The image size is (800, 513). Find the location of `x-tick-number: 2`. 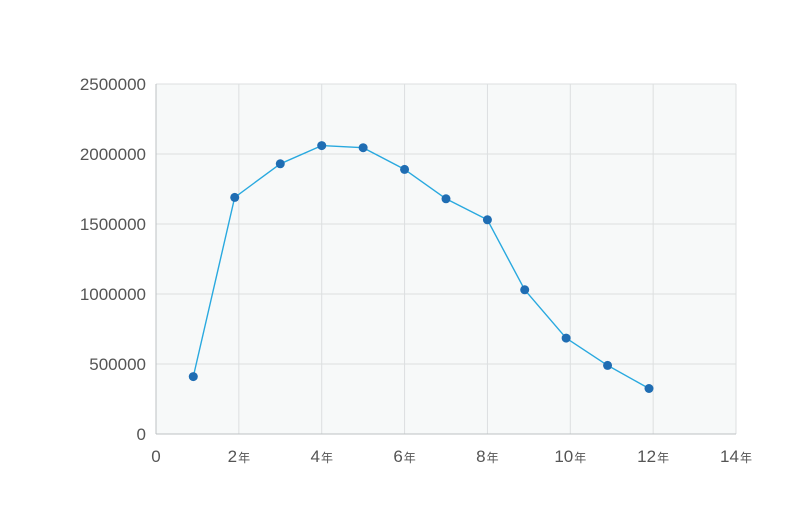

x-tick-number: 2 is located at coordinates (232, 456).